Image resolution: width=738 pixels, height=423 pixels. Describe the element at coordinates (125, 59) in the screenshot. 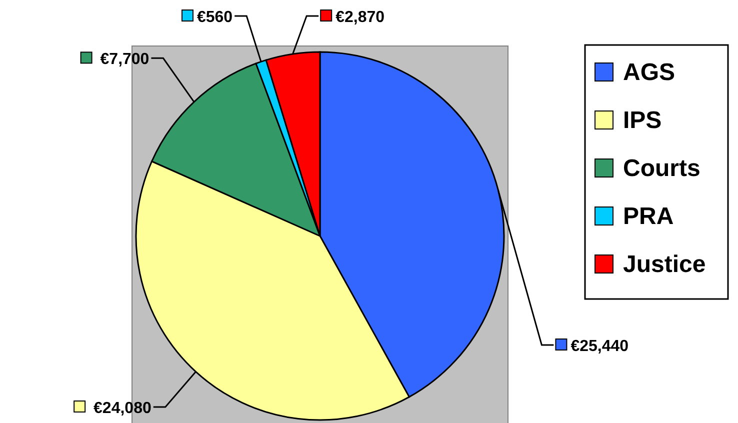

I see `data-label: €7,700` at that location.